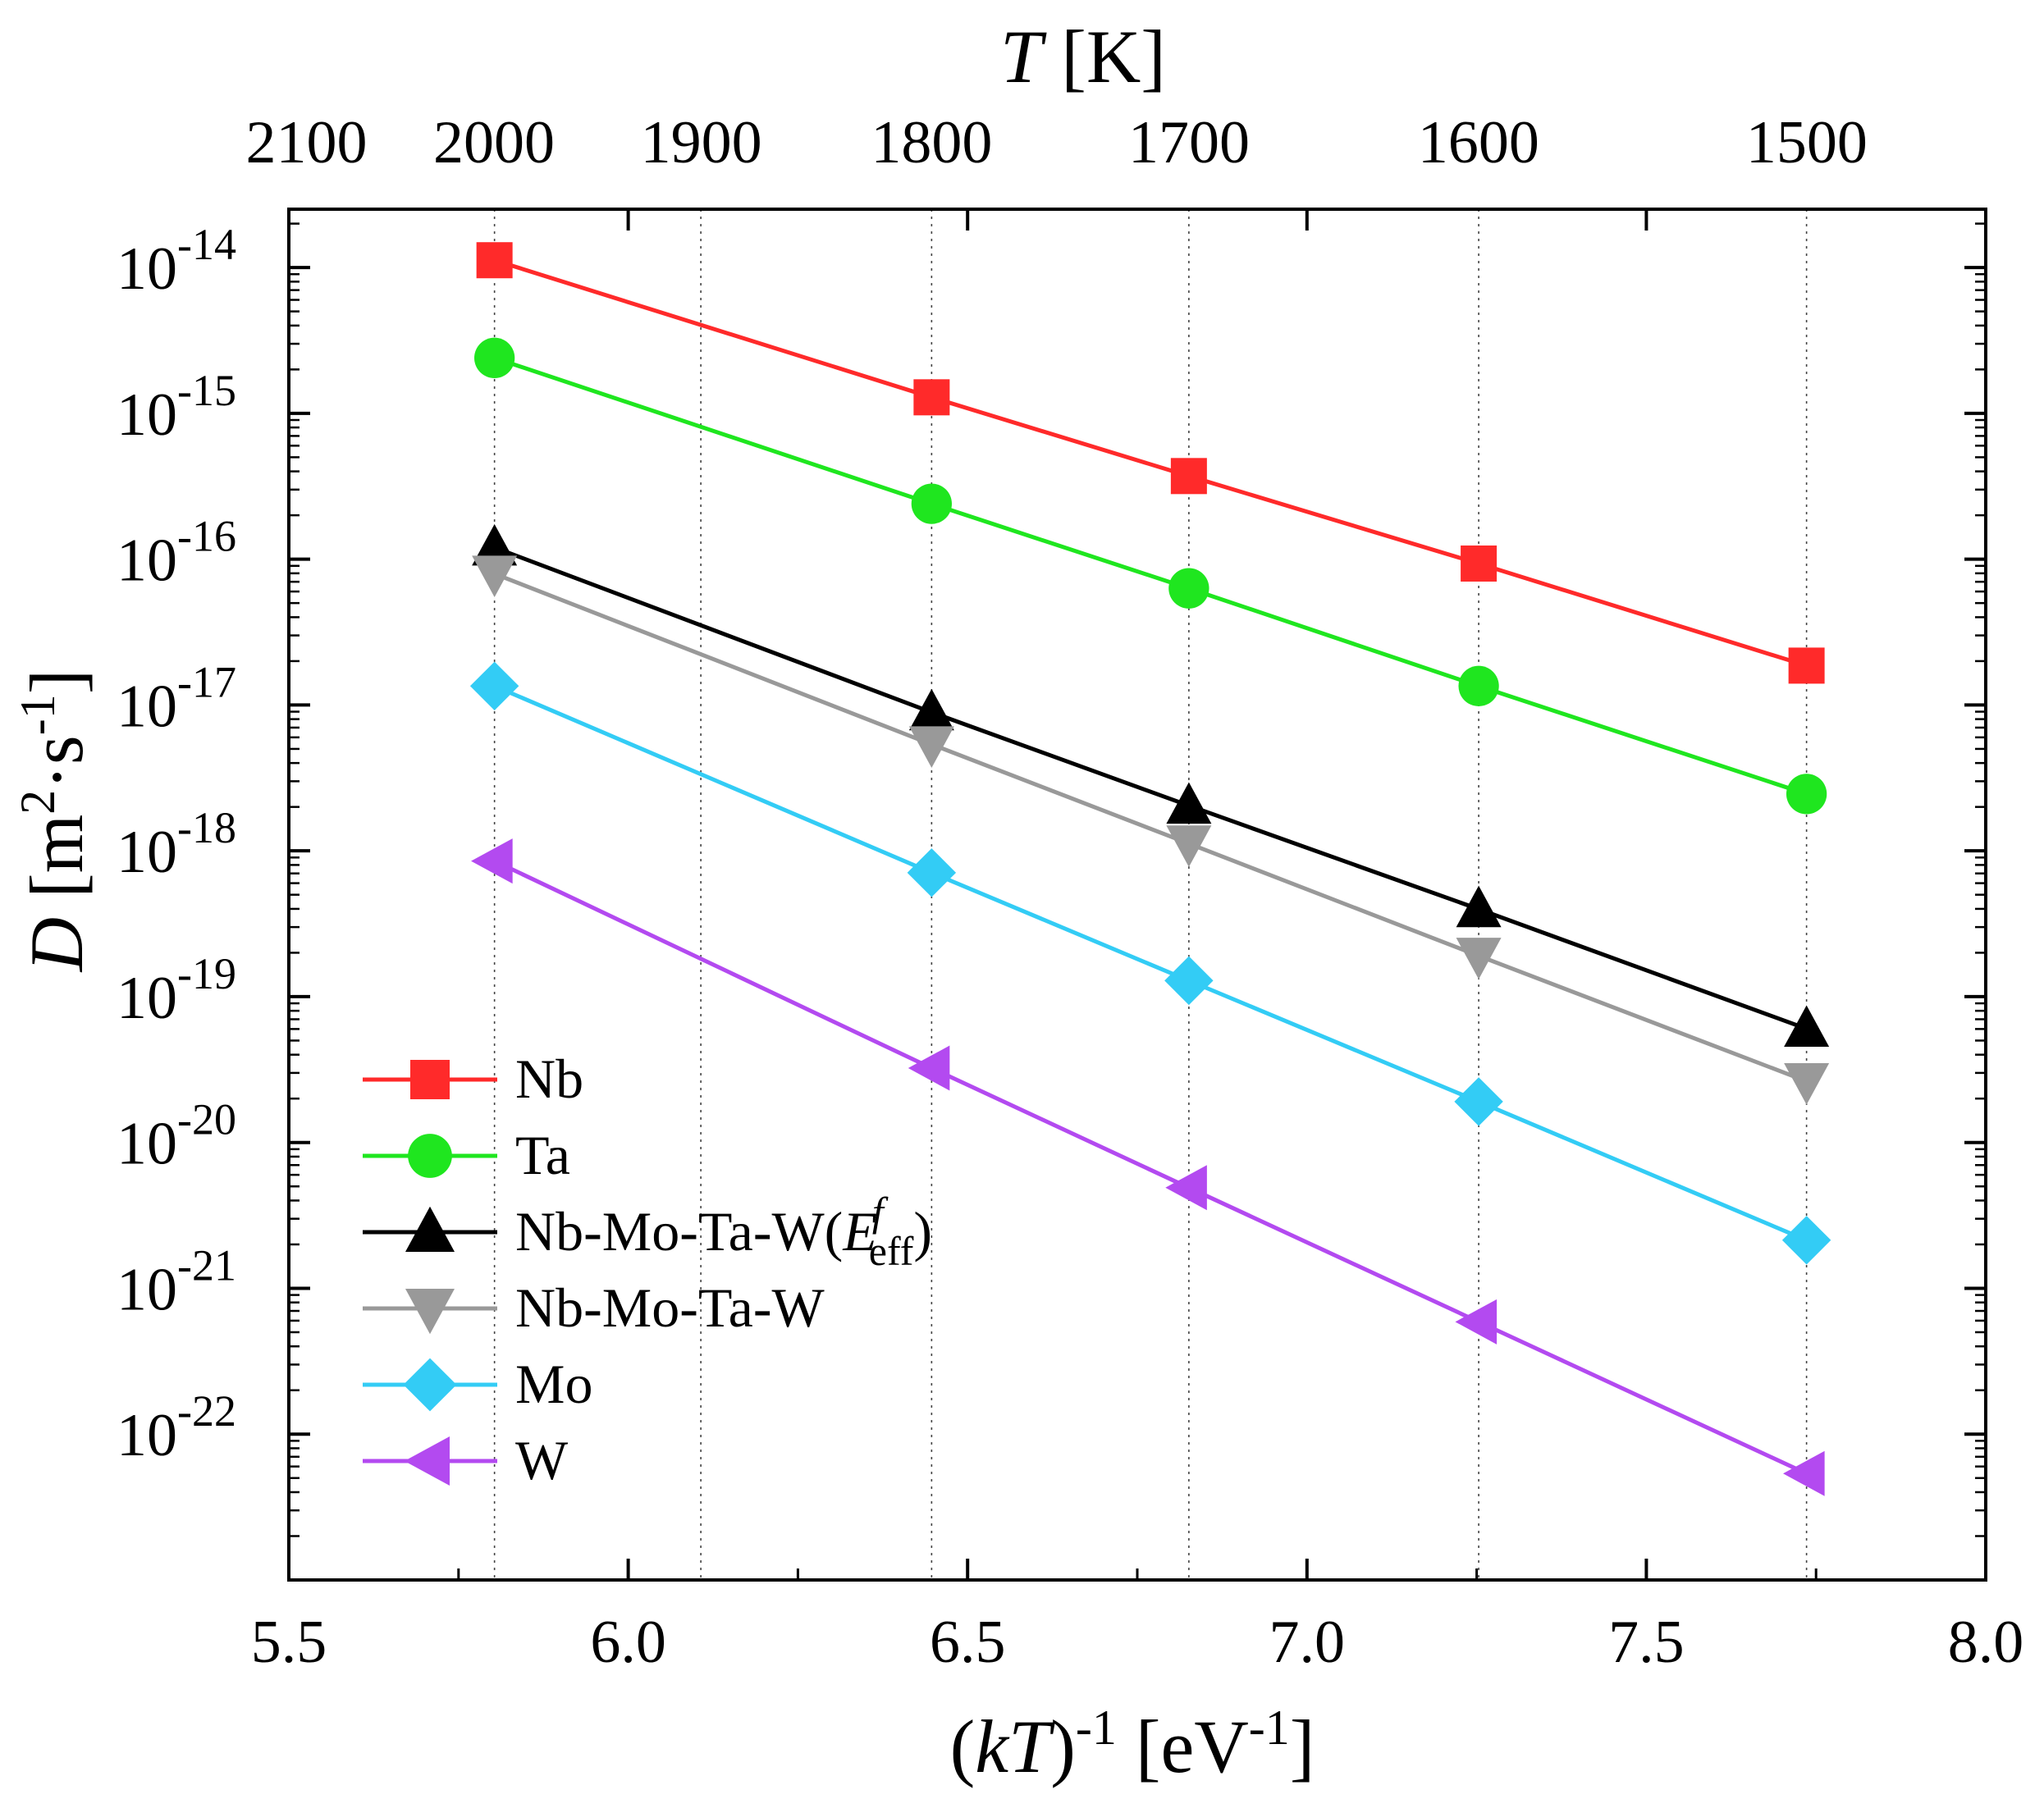 The image size is (2044, 1799). I want to click on series-line-nb, so click(1150, 463).